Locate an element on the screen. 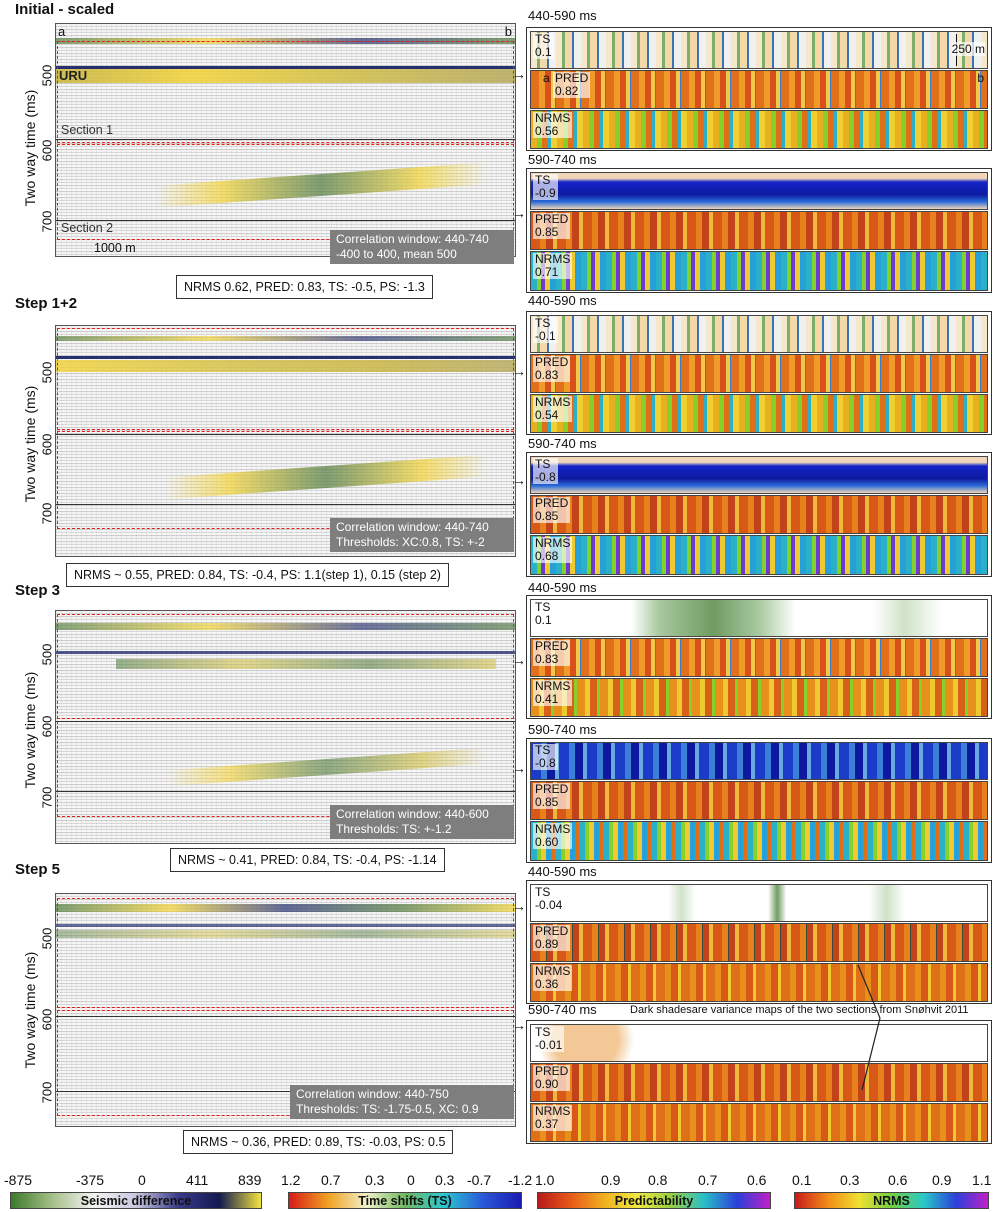 This screenshot has height=1212, width=998. colorbar-tick: 0.1 is located at coordinates (802, 1180).